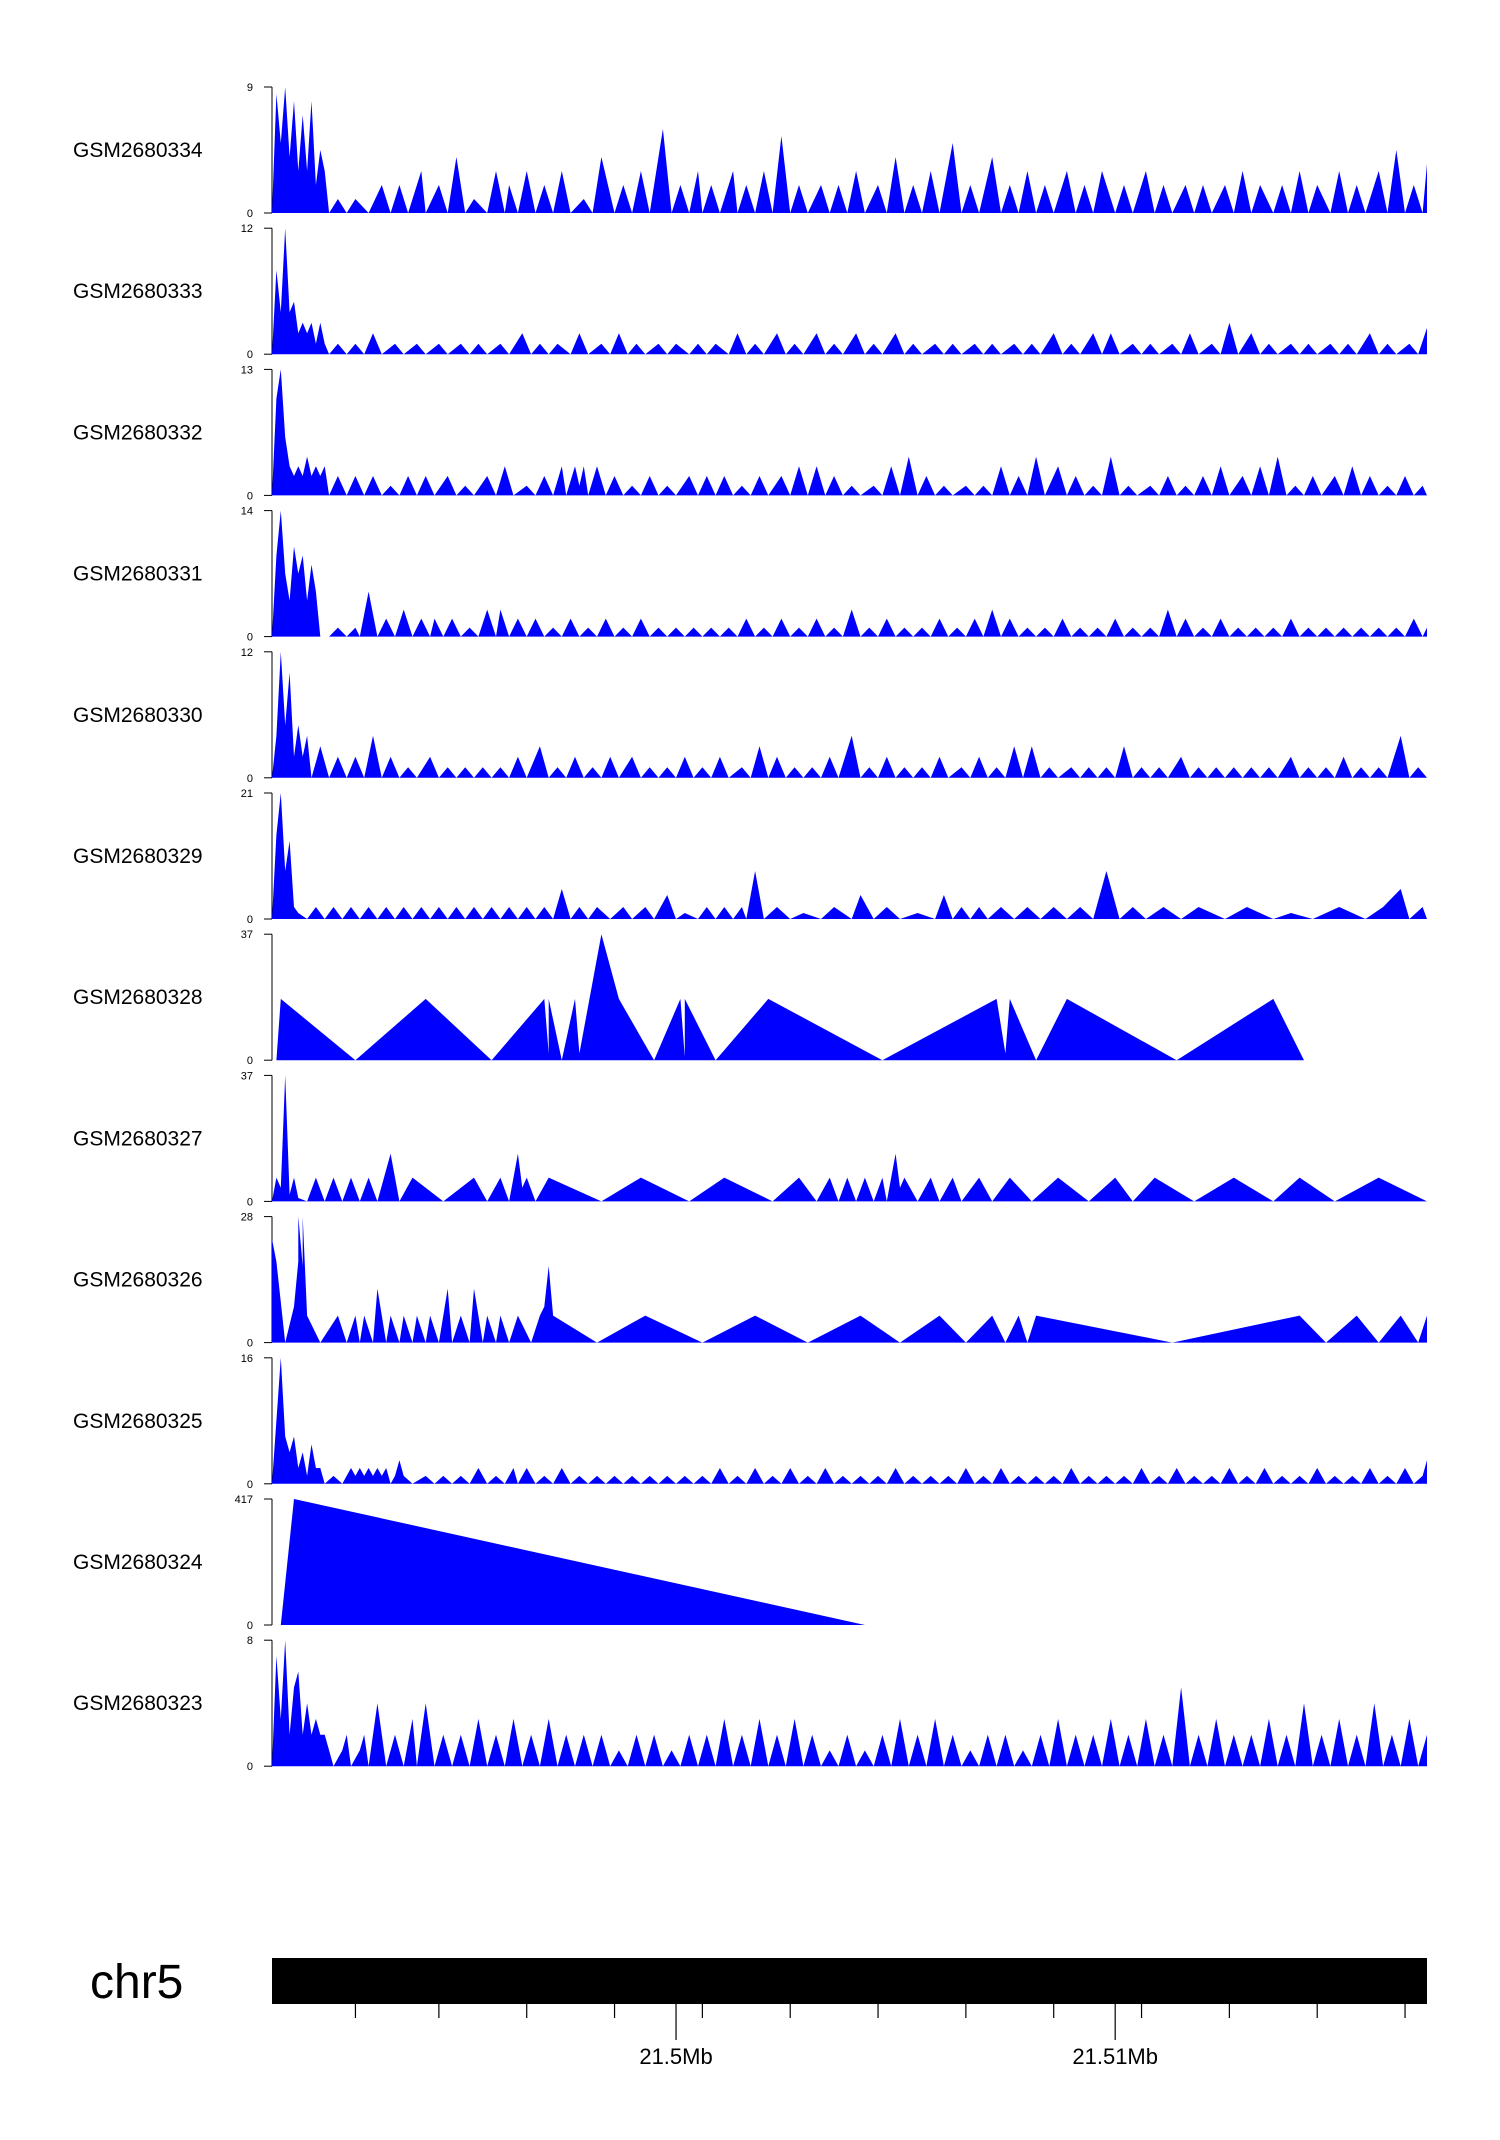 The image size is (1500, 2140). I want to click on y-tick-label-max: 14, so click(247, 512).